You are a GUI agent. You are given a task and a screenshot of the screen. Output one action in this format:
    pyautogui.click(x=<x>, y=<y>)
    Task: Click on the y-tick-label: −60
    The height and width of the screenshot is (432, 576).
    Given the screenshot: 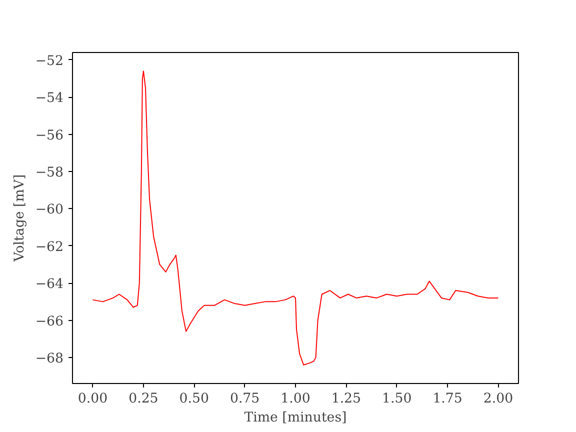 What is the action you would take?
    pyautogui.click(x=49, y=210)
    